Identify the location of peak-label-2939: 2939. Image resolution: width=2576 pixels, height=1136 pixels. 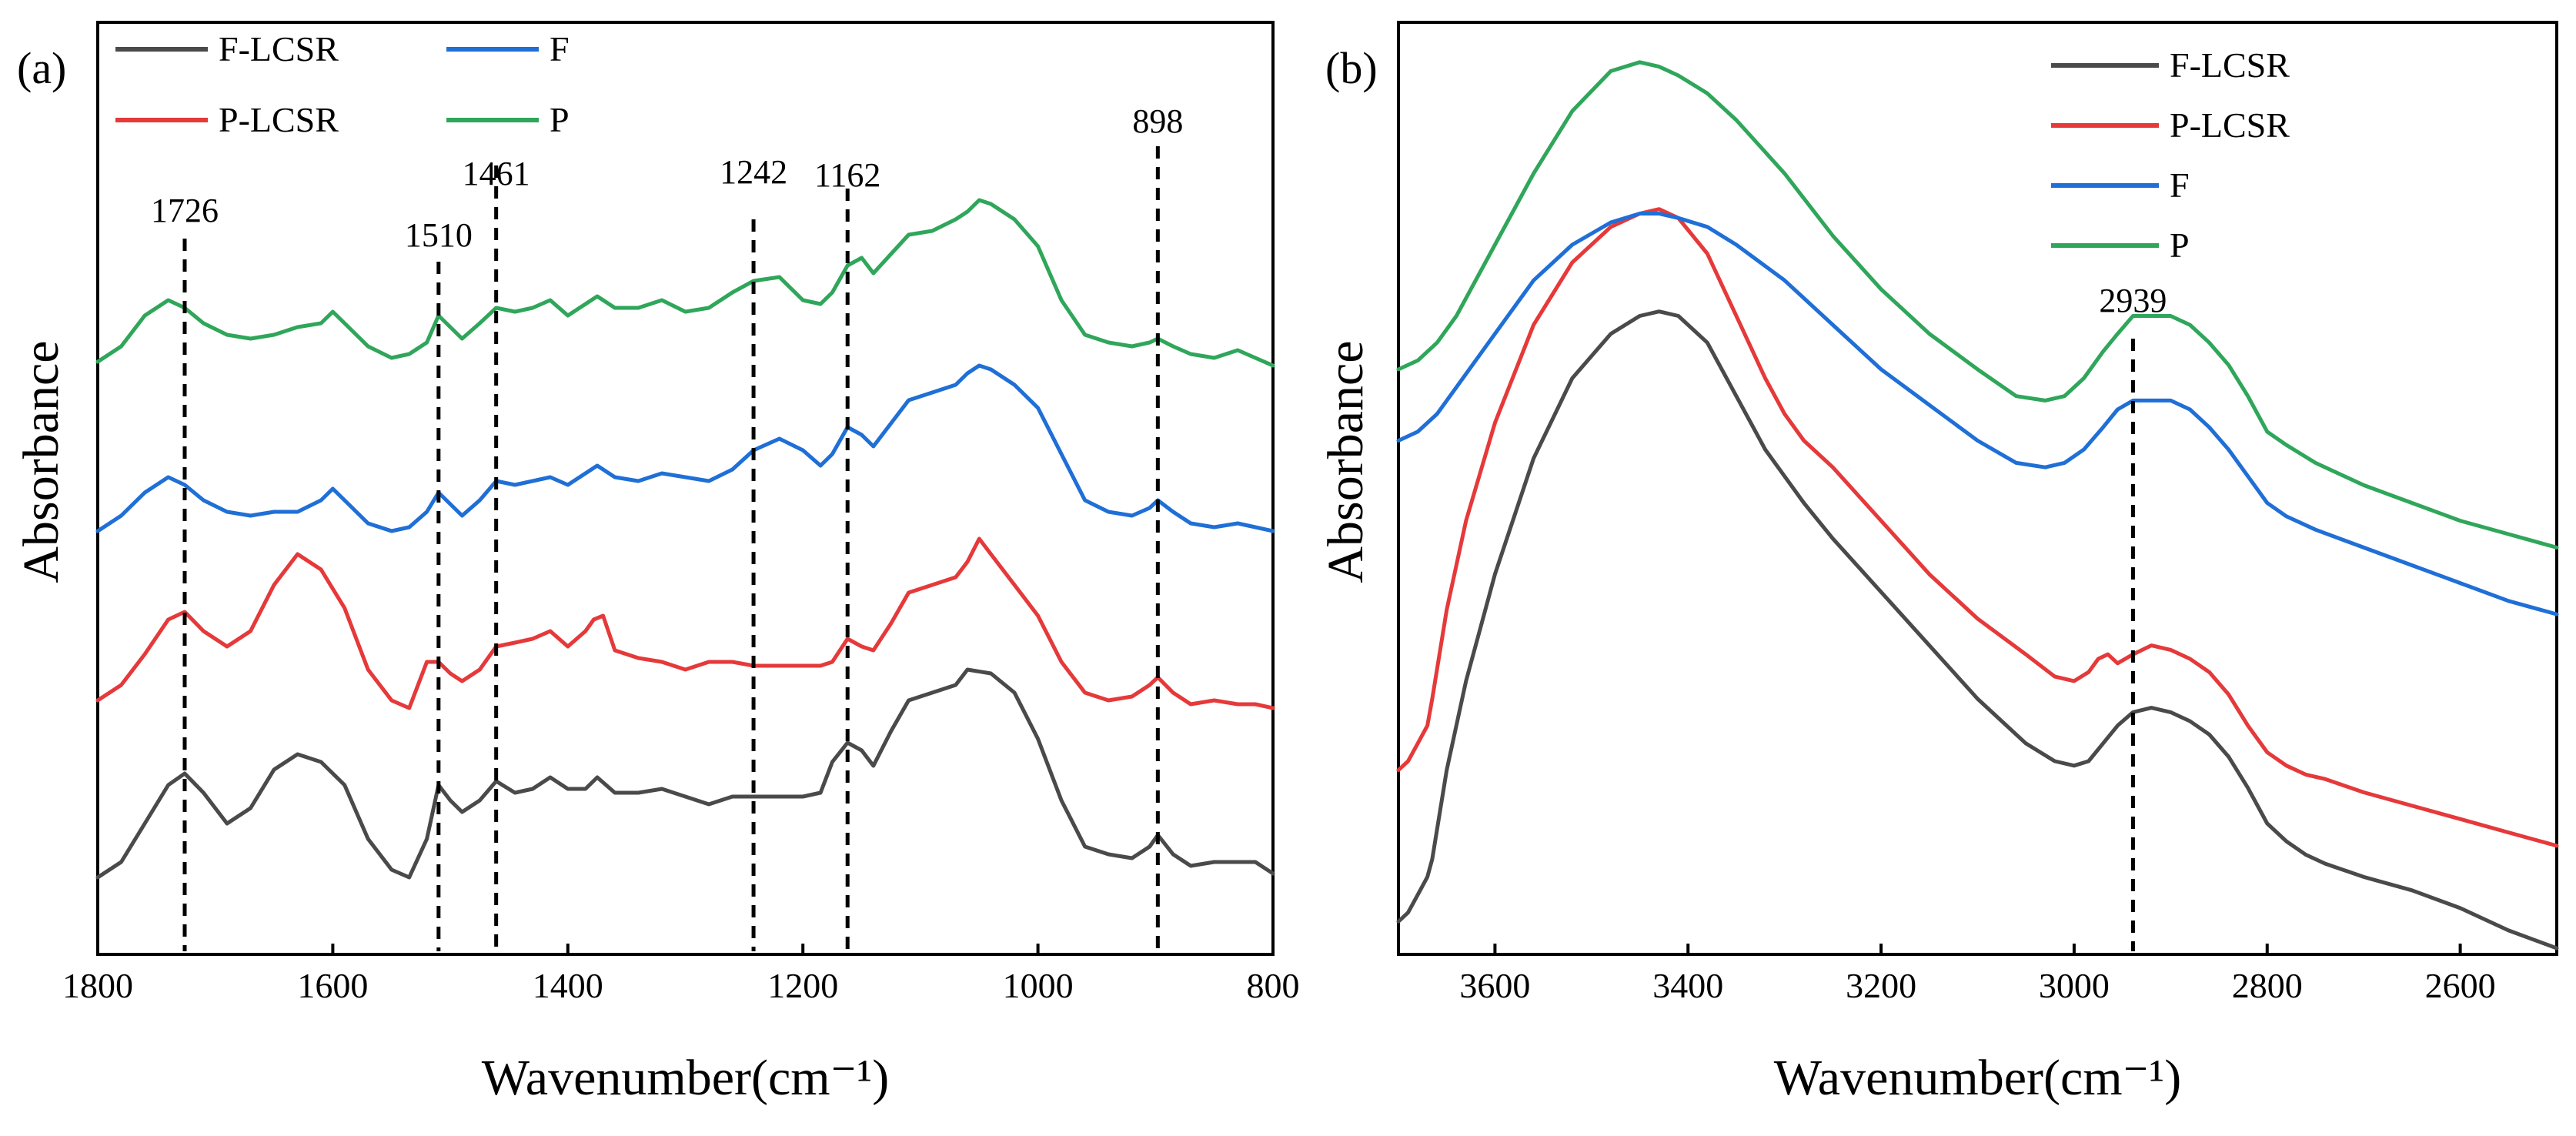
(2133, 300).